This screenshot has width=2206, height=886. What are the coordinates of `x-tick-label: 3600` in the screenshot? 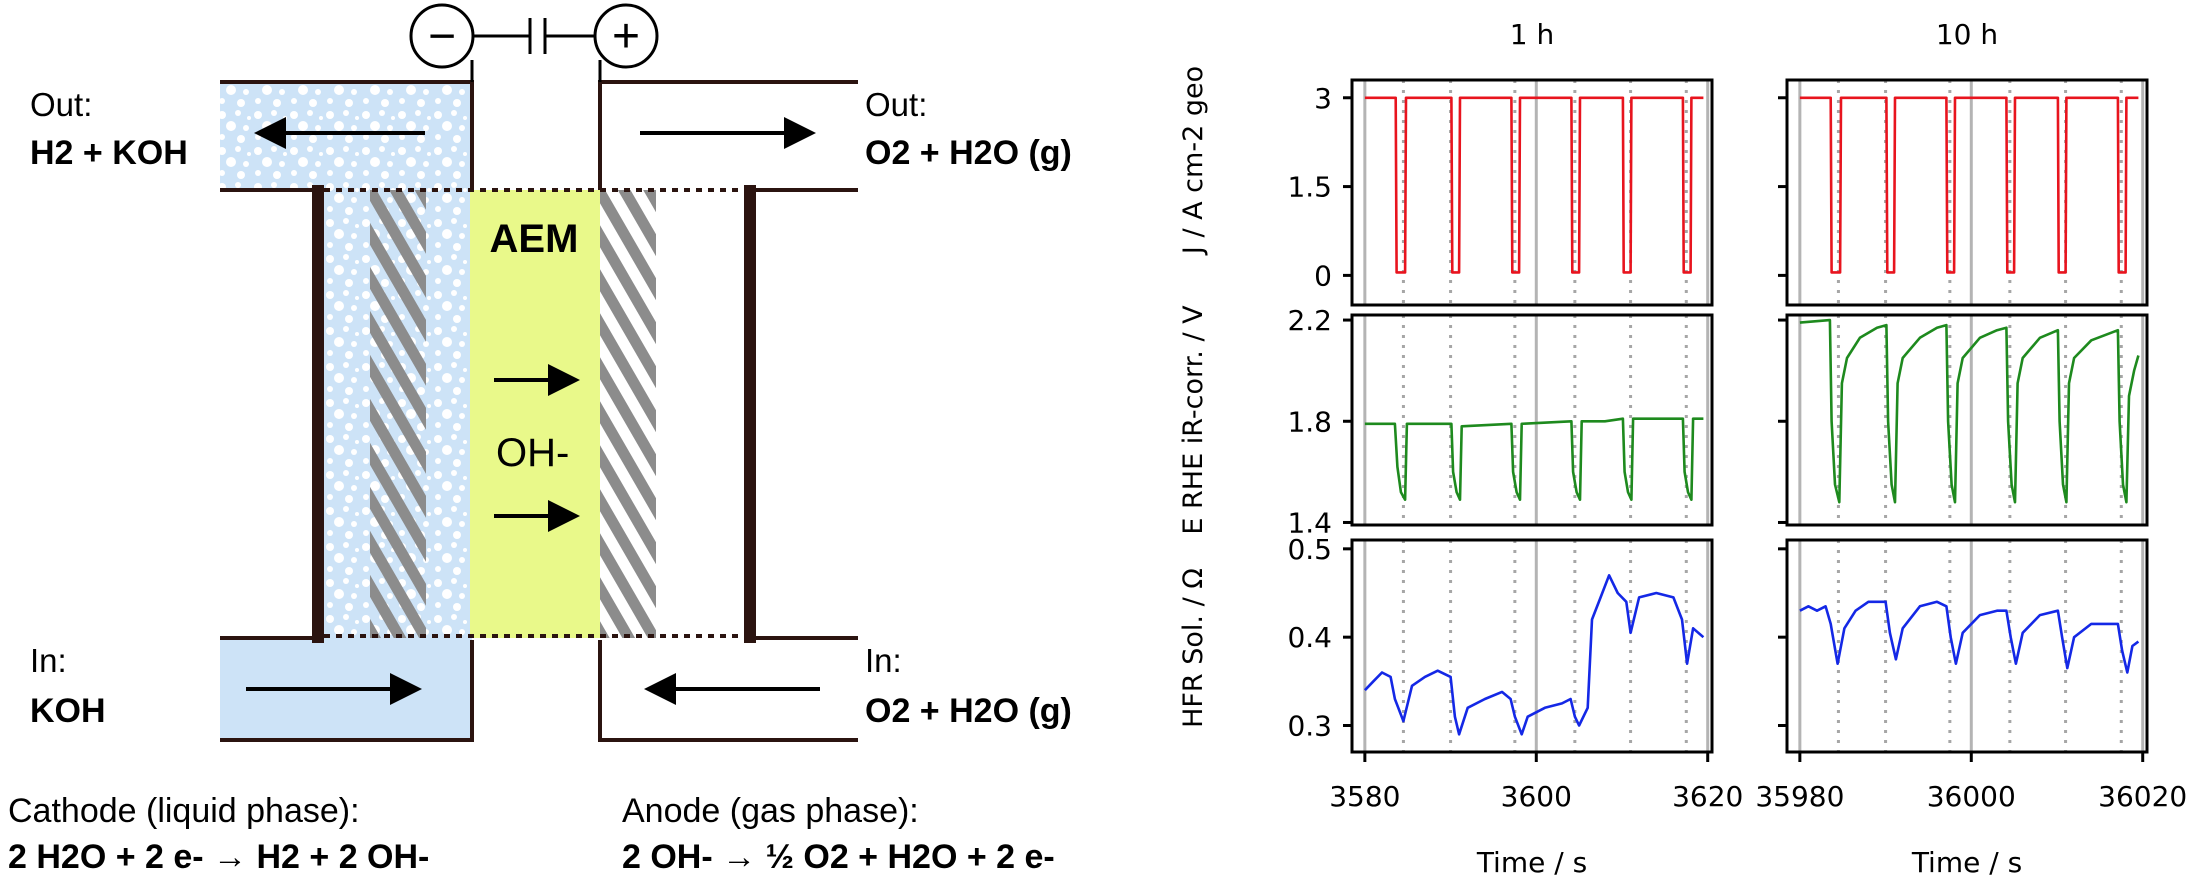 It's located at (1536, 796).